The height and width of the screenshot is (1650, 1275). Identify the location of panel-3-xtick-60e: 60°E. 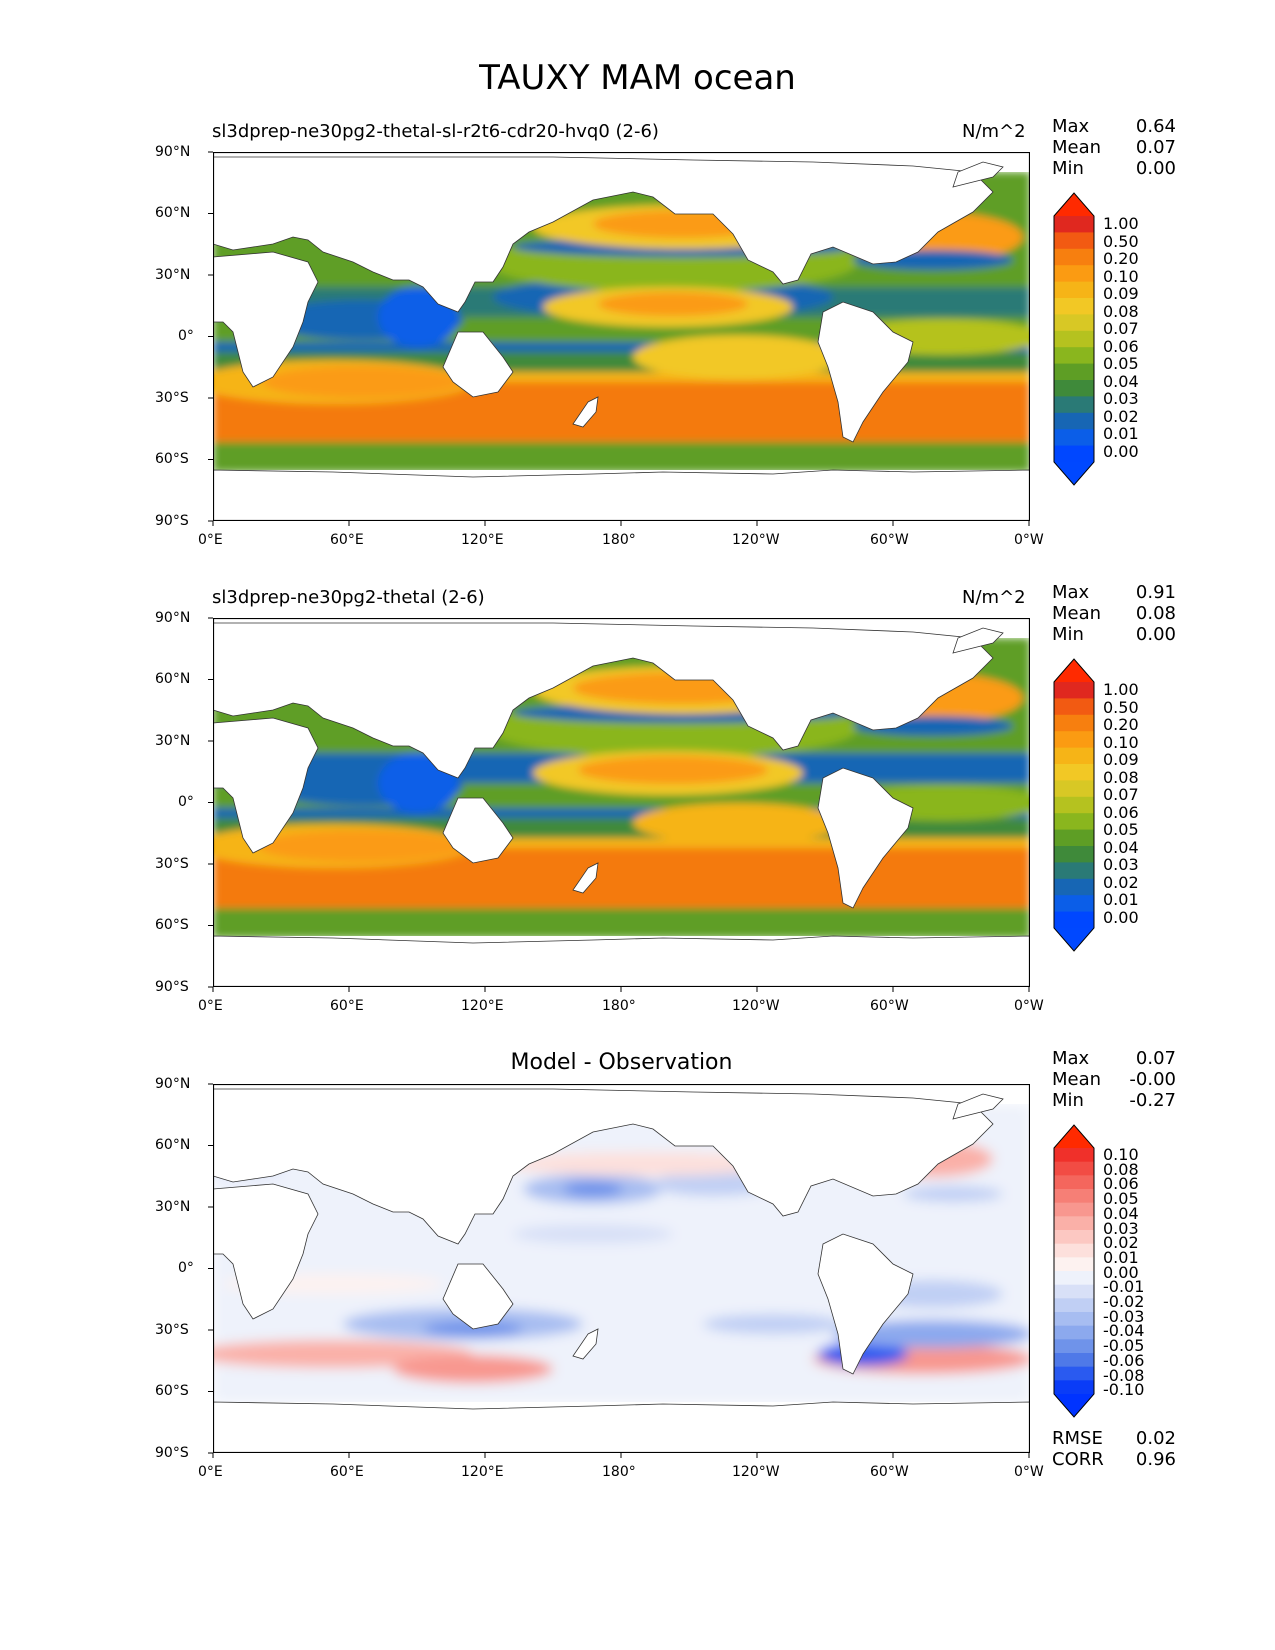
(347, 1472).